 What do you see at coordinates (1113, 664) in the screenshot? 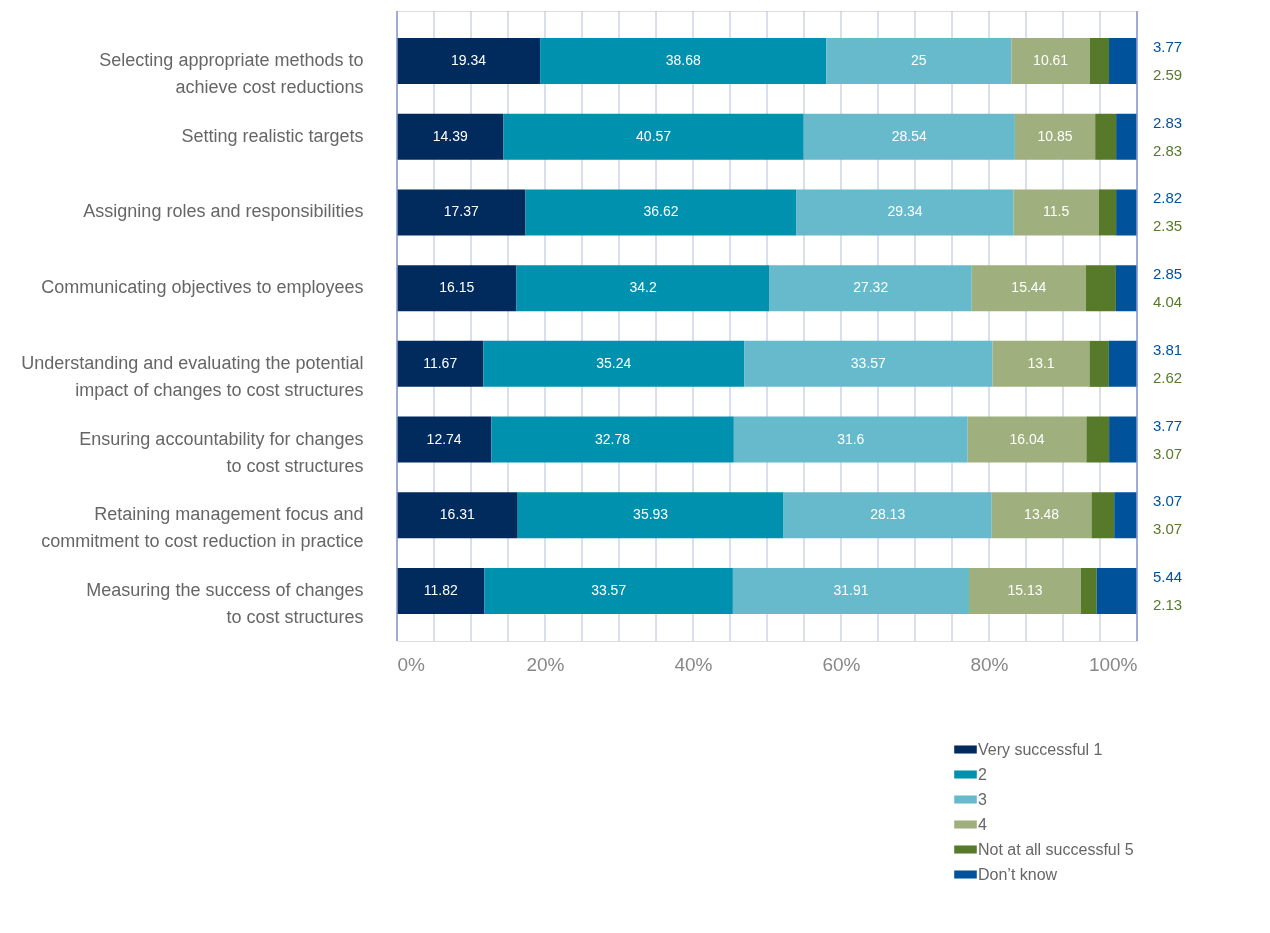
I see `x-tick-label: 100%` at bounding box center [1113, 664].